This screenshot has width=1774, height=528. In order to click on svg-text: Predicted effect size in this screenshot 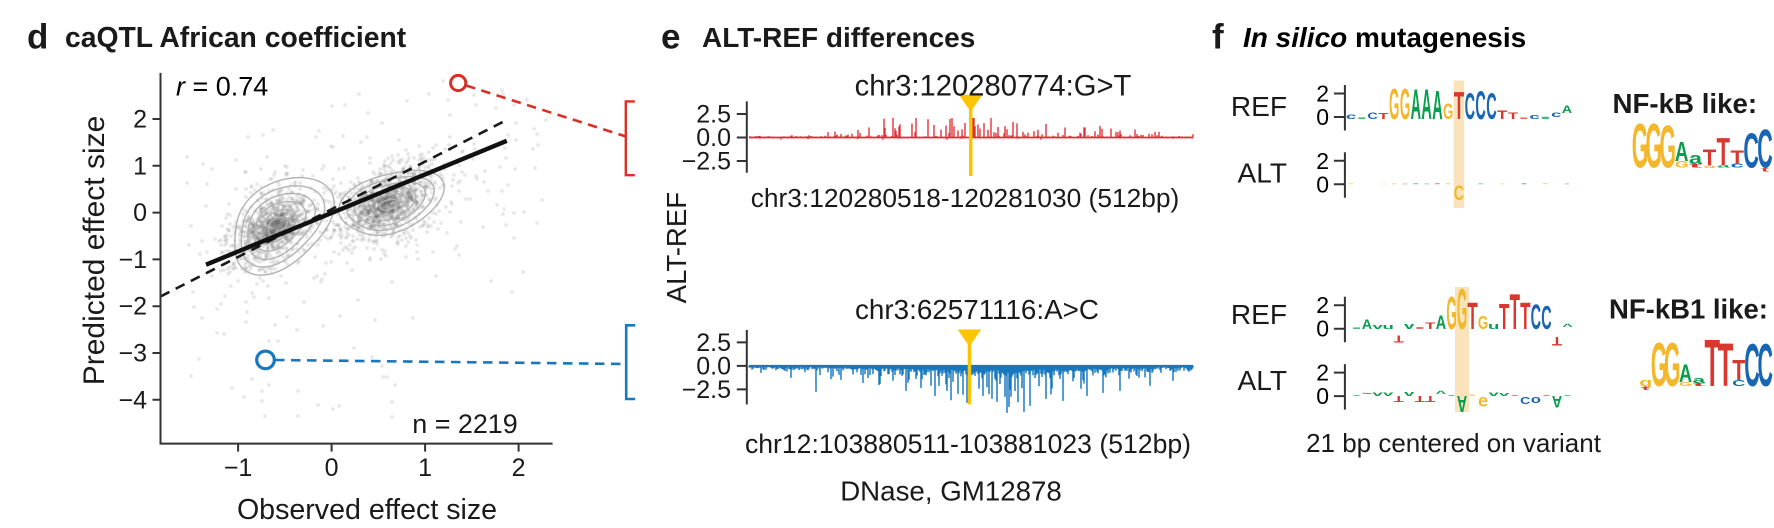, I will do `click(94, 251)`.